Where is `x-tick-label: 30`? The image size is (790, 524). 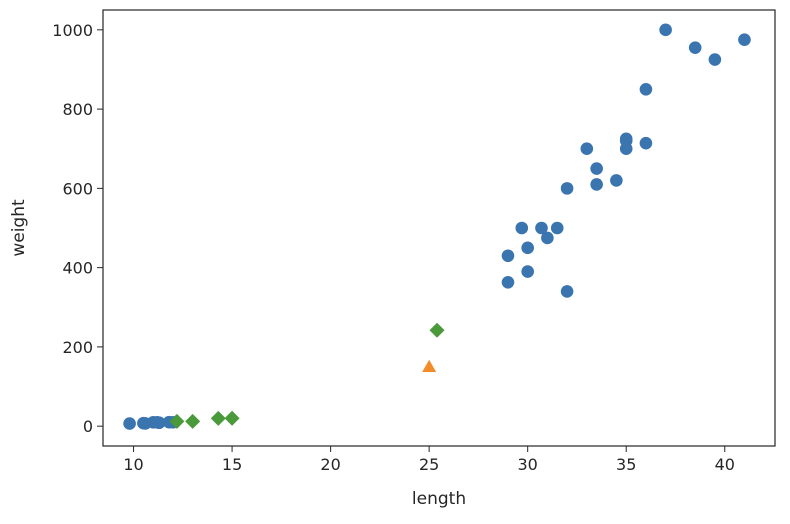 x-tick-label: 30 is located at coordinates (528, 464).